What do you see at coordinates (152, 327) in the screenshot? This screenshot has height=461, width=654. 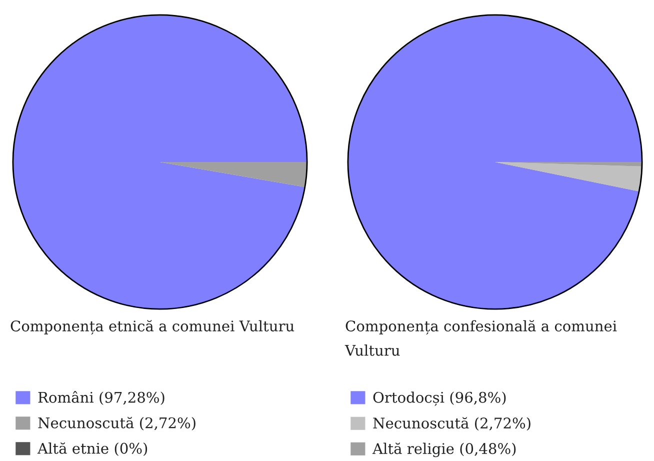 I see `text: Componența etnică a comunei Vulturu` at bounding box center [152, 327].